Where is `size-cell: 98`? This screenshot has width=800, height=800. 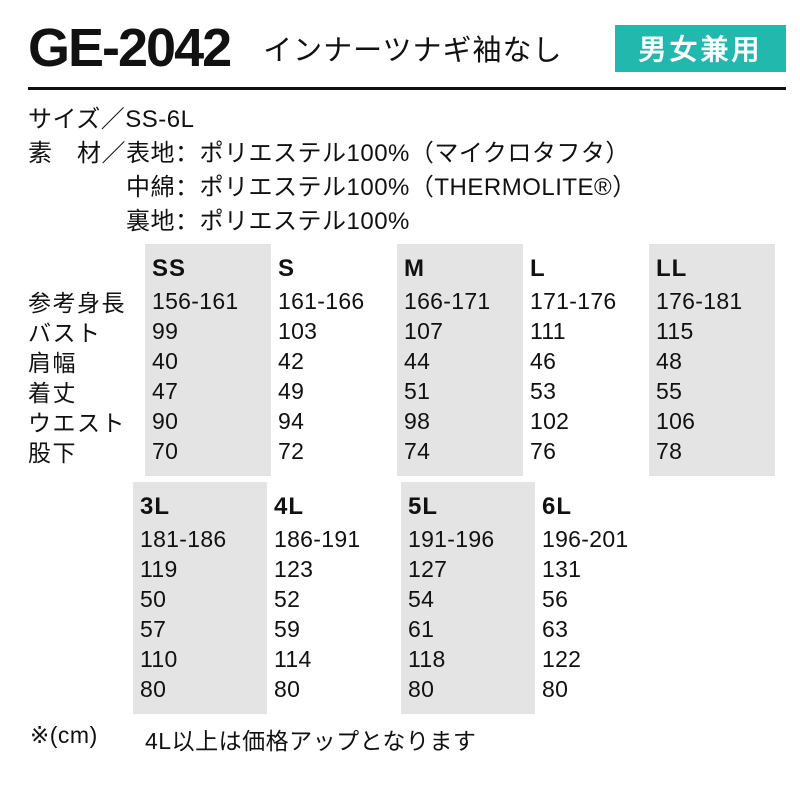
size-cell: 98 is located at coordinates (417, 420).